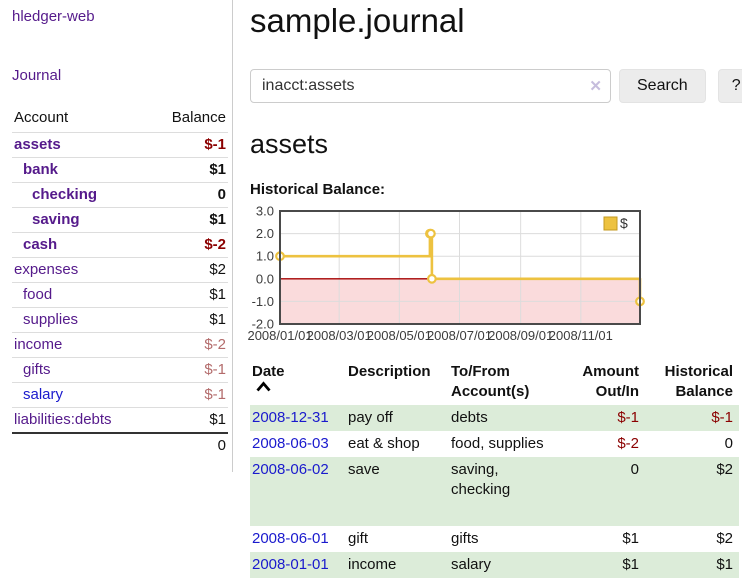  What do you see at coordinates (120, 76) in the screenshot?
I see `sidebar-nav: Journal` at bounding box center [120, 76].